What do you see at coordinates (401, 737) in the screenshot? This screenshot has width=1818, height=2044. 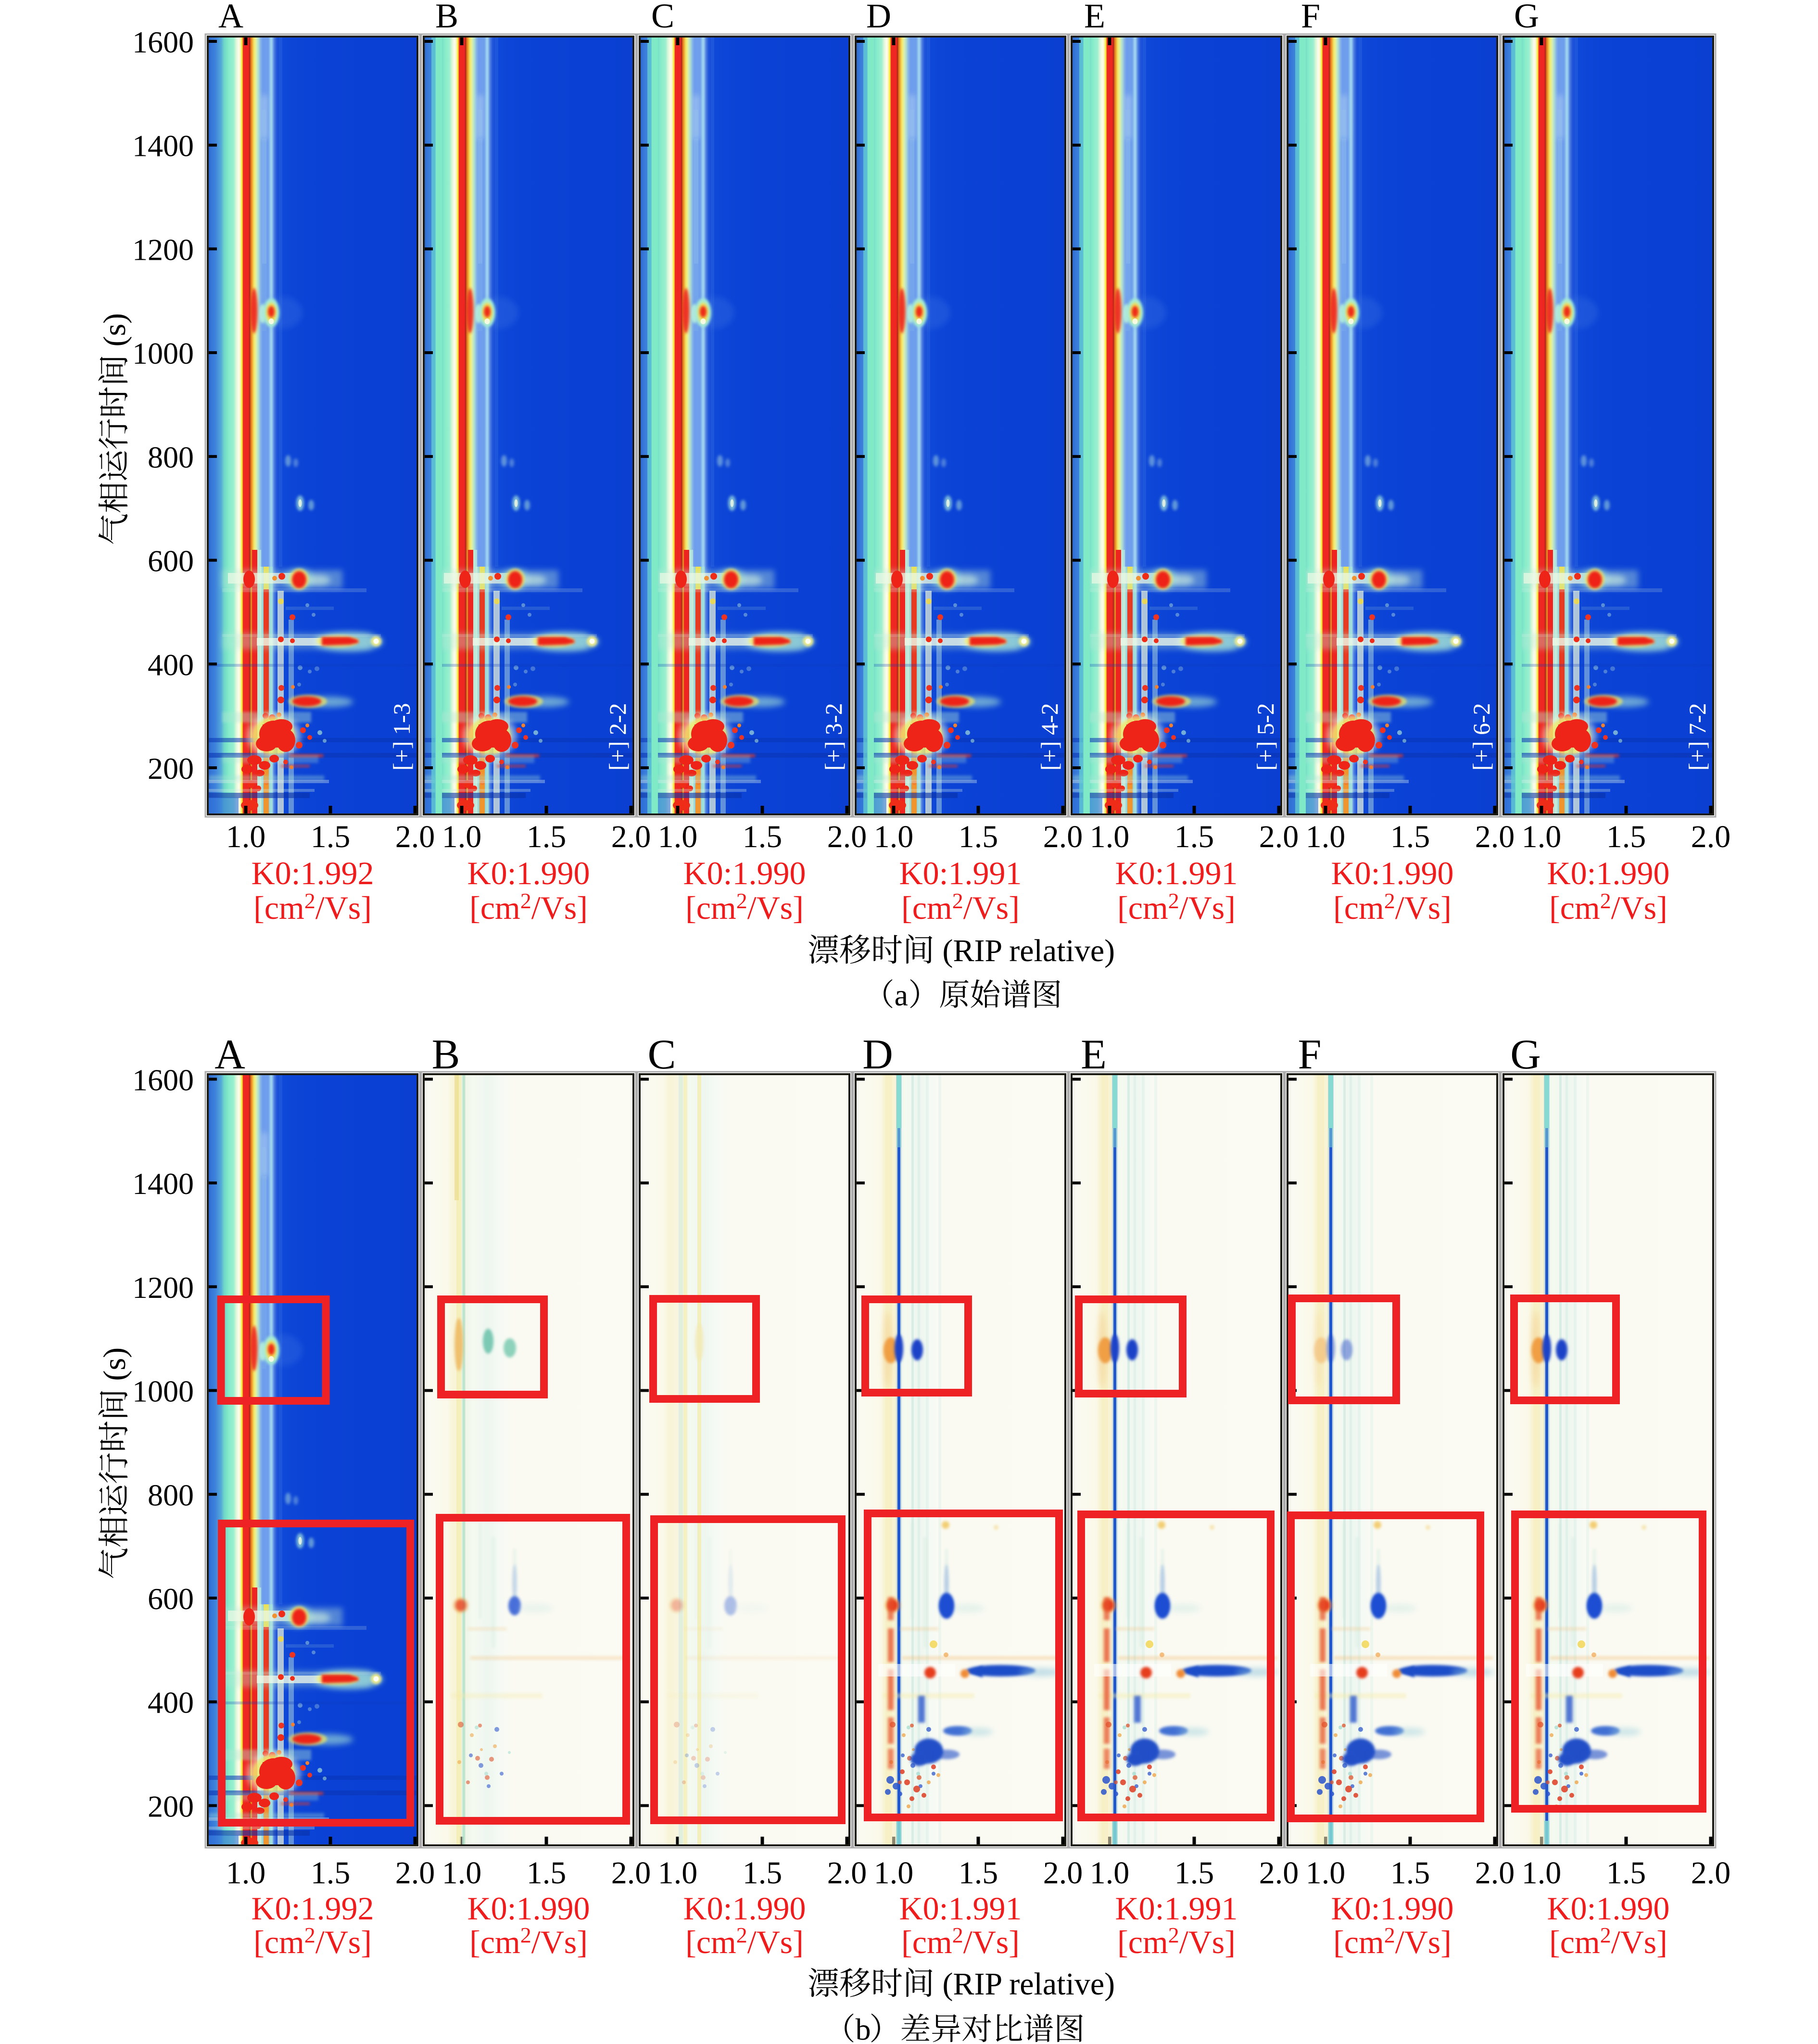 I see `svg-text: [+] 1-3` at bounding box center [401, 737].